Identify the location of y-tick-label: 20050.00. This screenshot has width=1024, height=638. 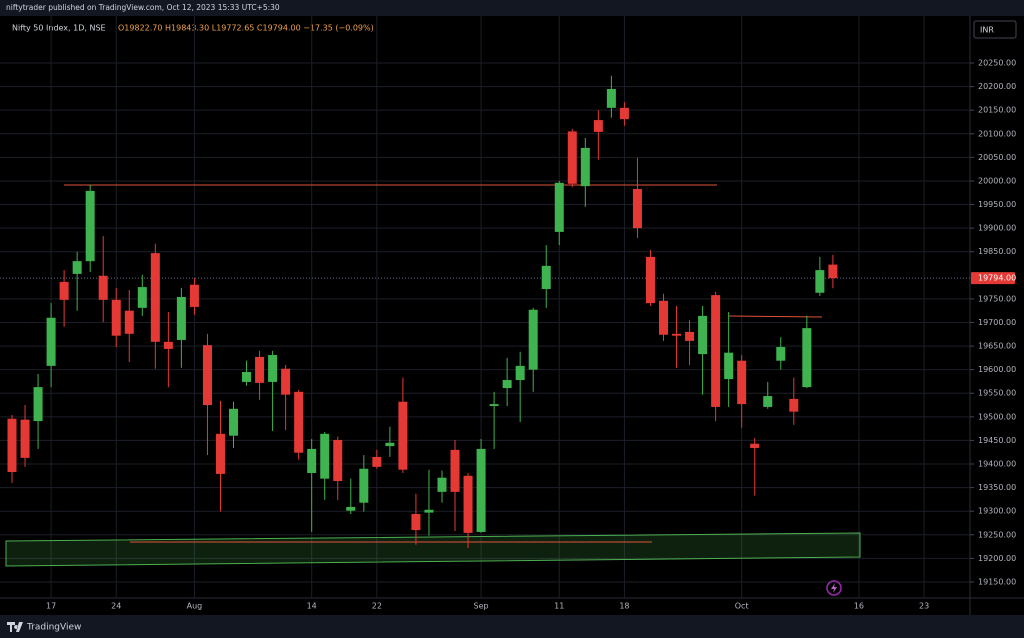
(997, 157).